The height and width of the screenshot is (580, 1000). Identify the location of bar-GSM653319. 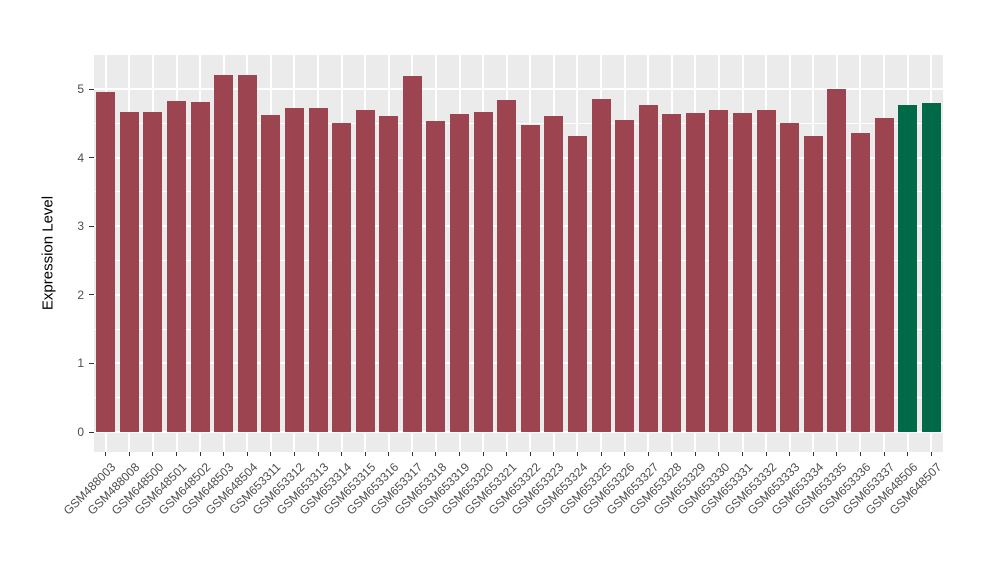
(460, 273).